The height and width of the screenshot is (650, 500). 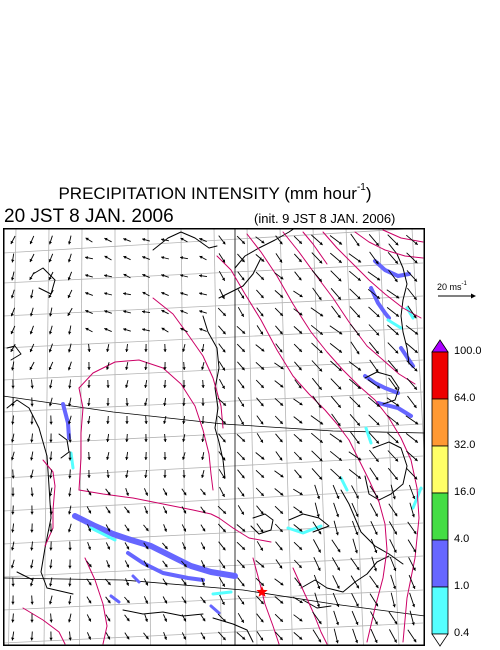 What do you see at coordinates (361, 187) in the screenshot?
I see `title-exponent: -1` at bounding box center [361, 187].